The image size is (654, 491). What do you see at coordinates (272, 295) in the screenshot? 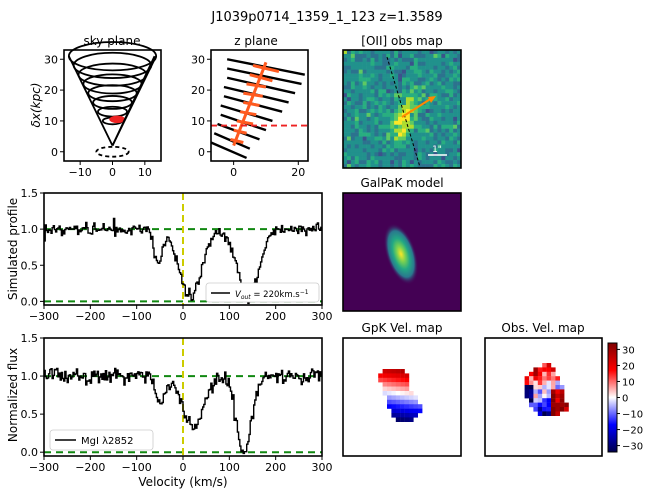
I see `simulated-profile-legend-text: Vout = 220km.s−1` at bounding box center [272, 295].